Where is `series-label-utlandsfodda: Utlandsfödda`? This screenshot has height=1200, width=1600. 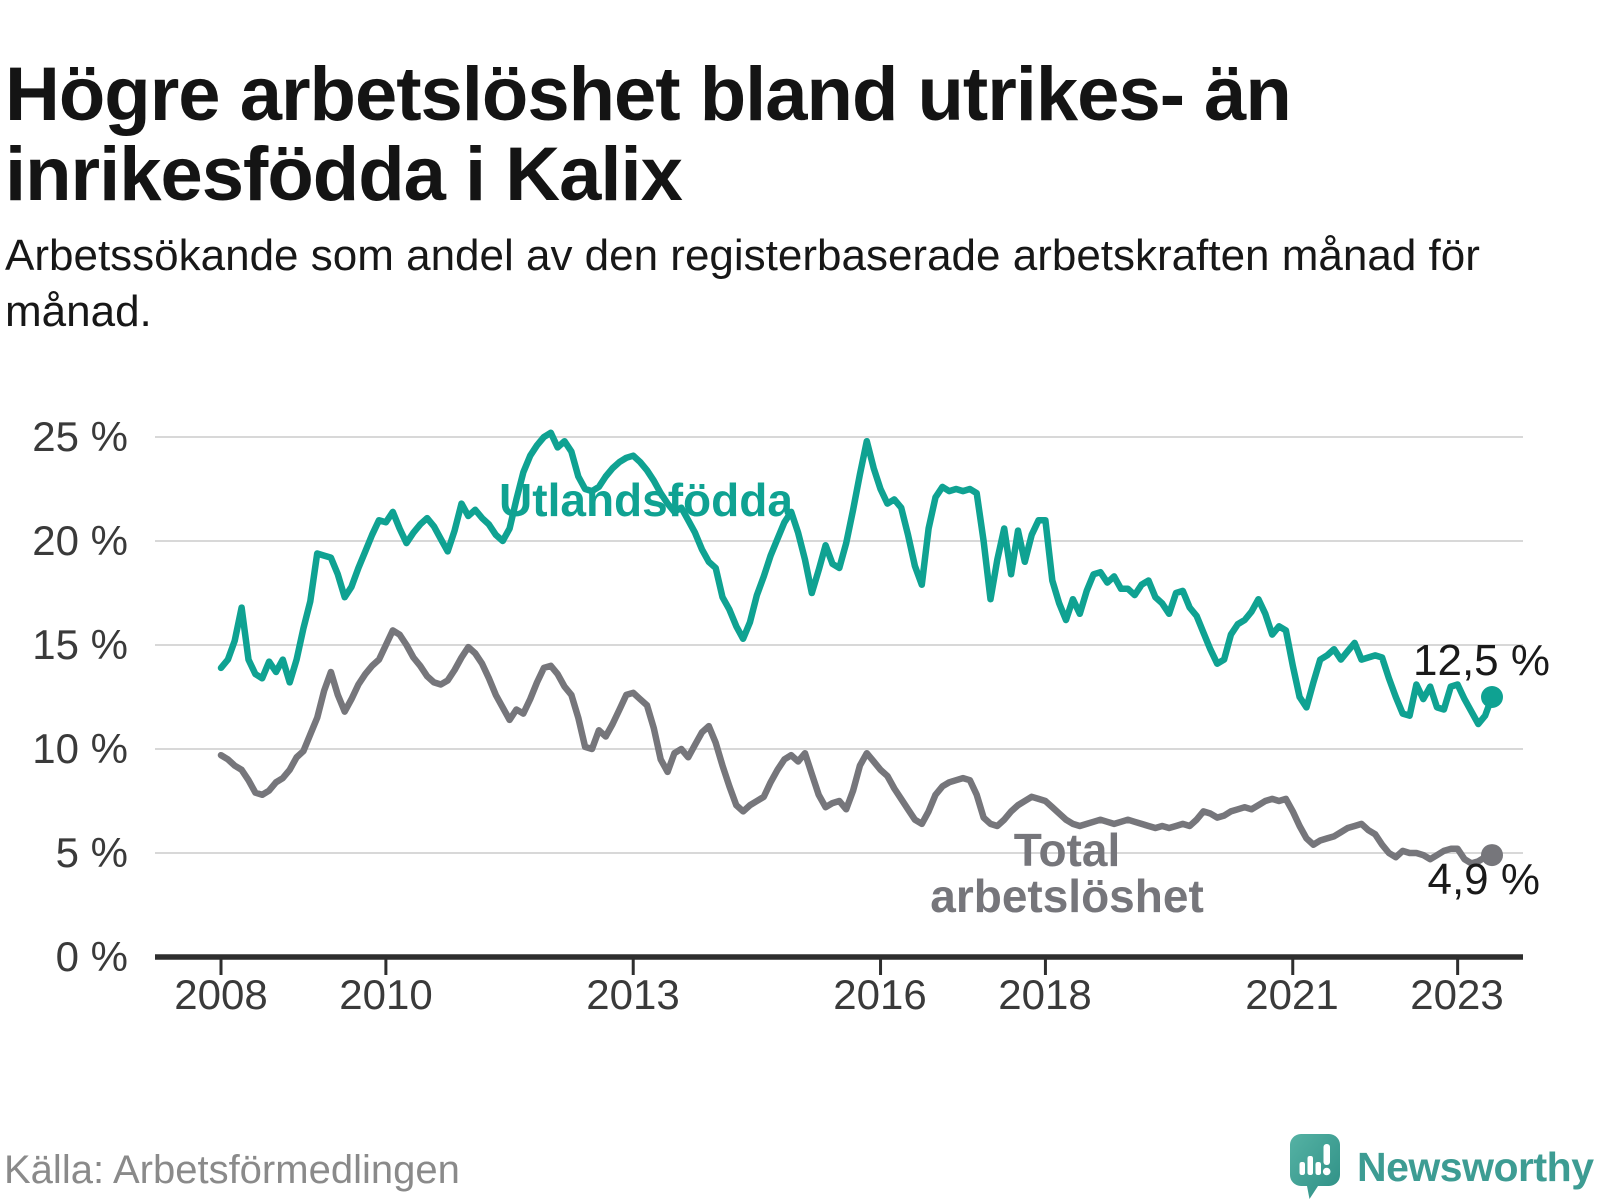
series-label-utlandsfodda: Utlandsfödda is located at coordinates (646, 500).